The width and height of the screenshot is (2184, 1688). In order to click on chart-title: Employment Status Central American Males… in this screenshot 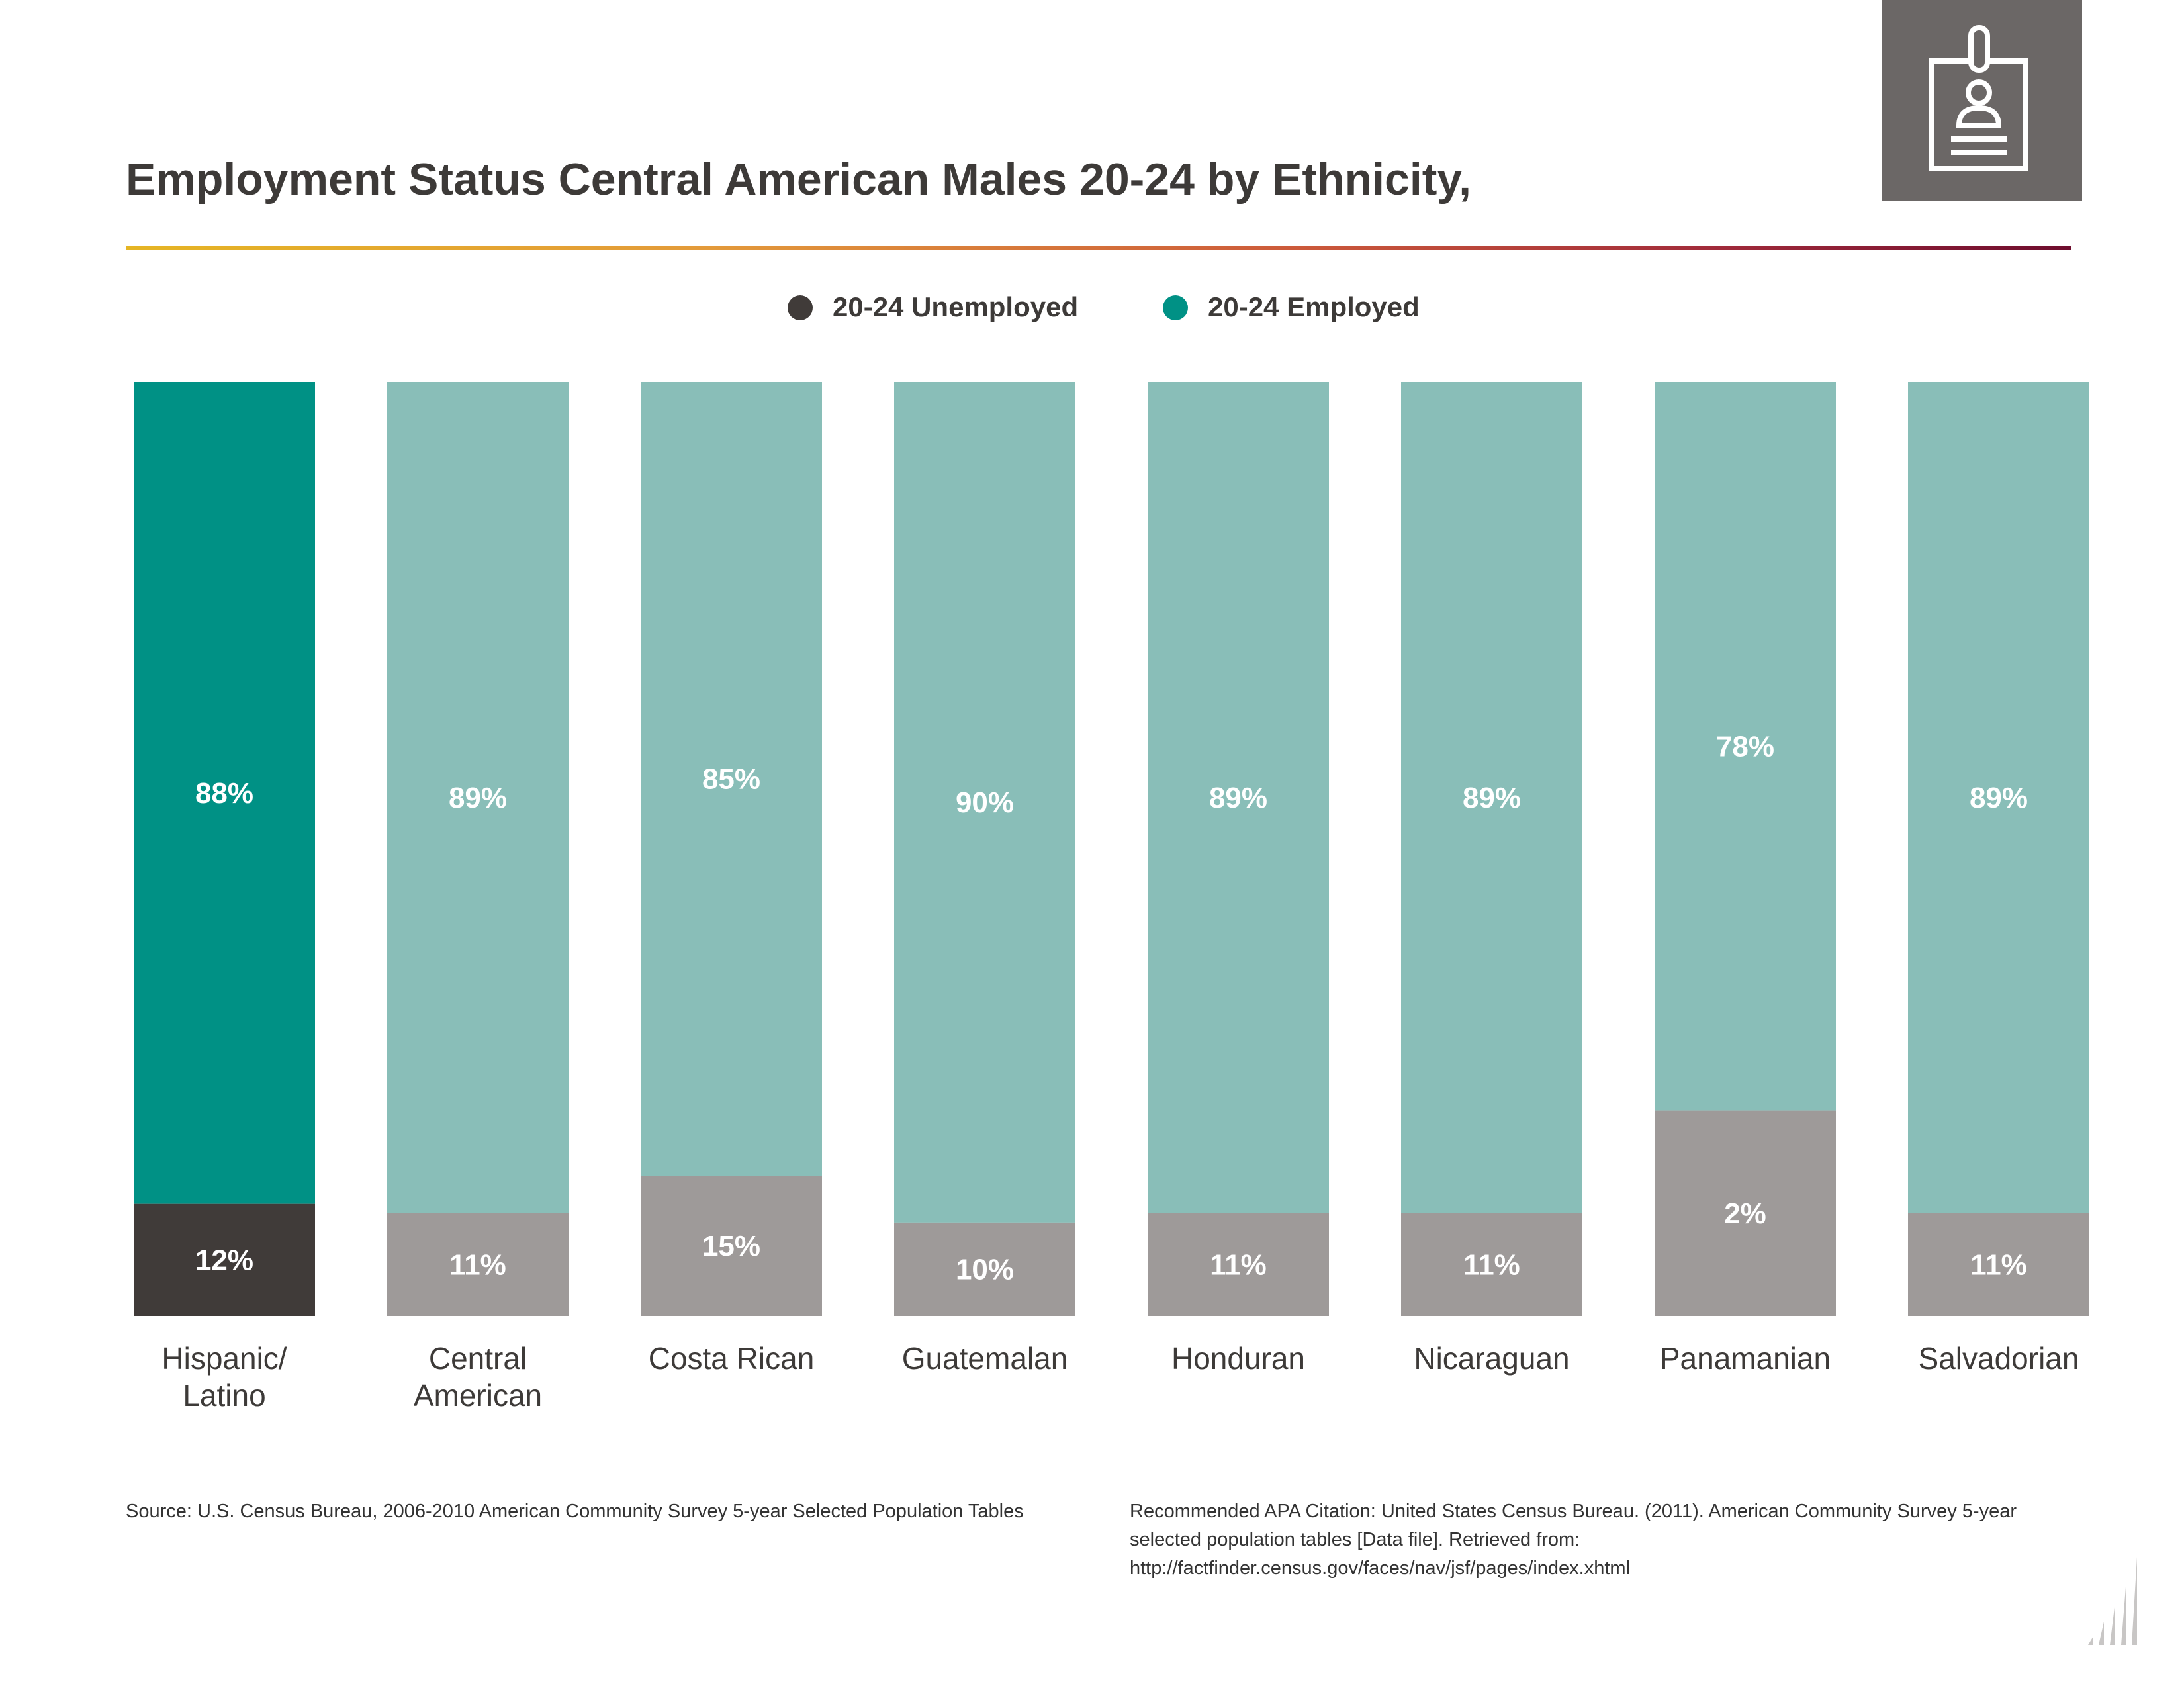, I will do `click(799, 179)`.